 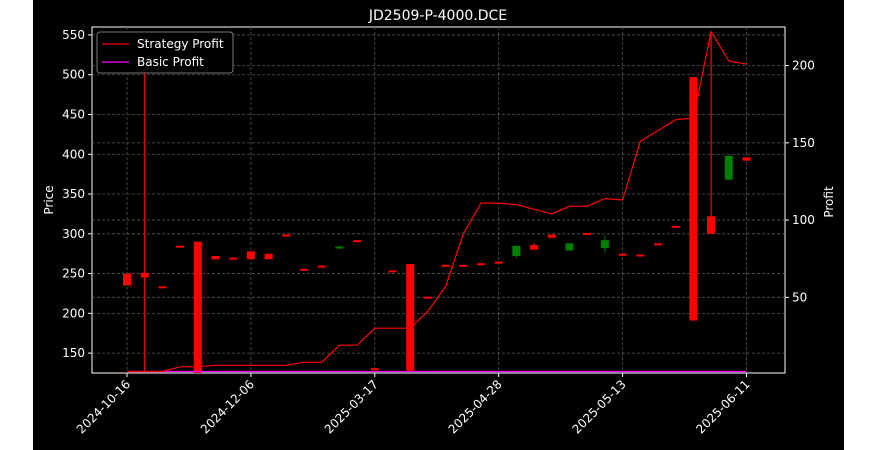 What do you see at coordinates (180, 44) in the screenshot?
I see `legend-label-strategy-profit: Strategy Profit` at bounding box center [180, 44].